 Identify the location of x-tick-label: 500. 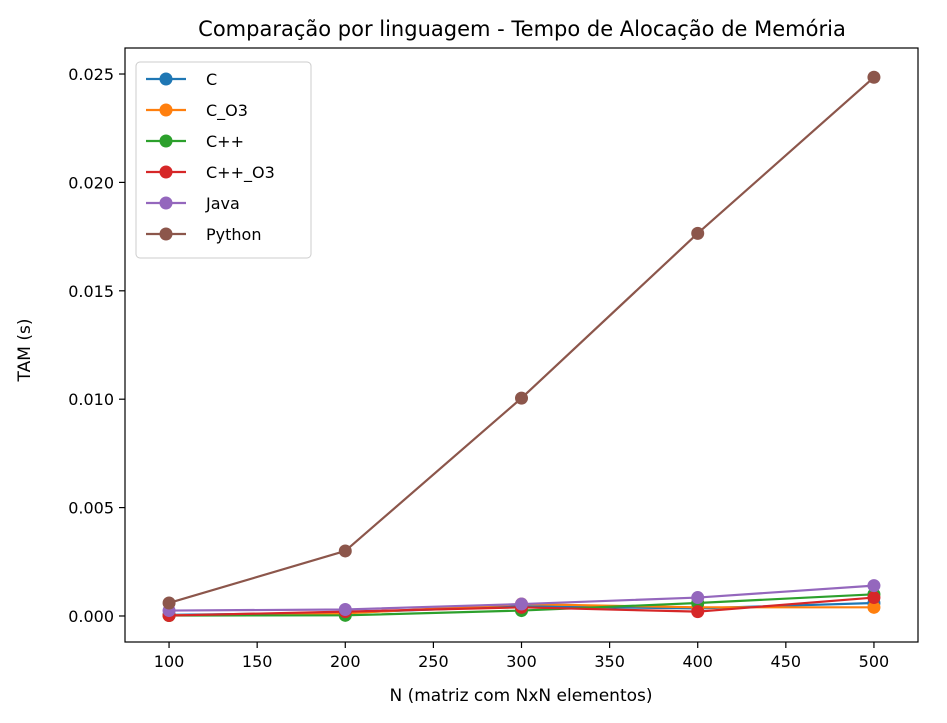
(874, 661).